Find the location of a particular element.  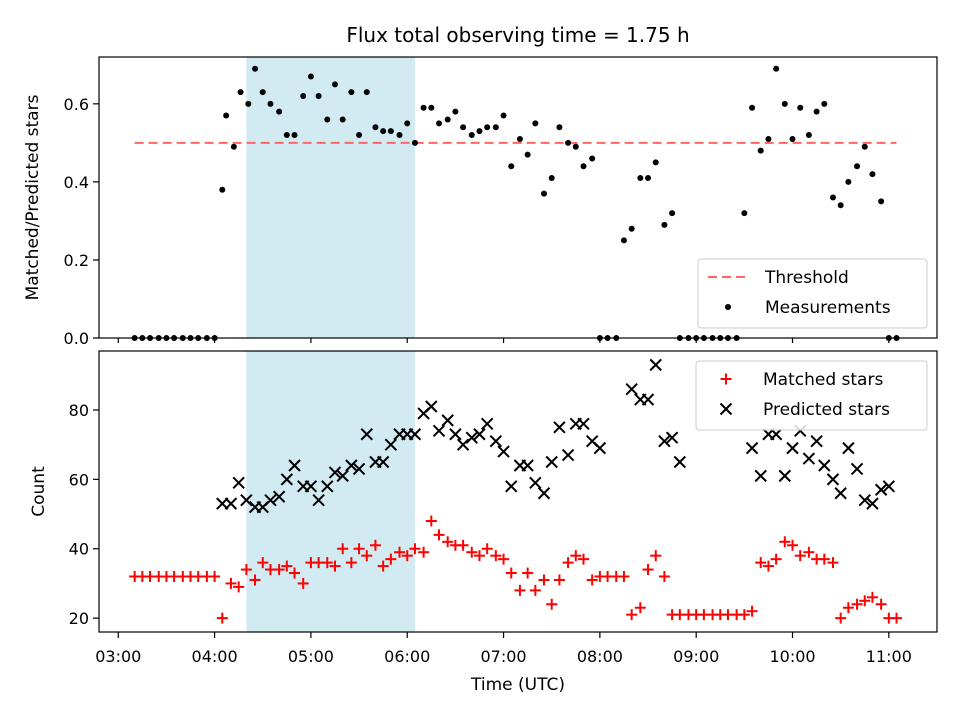

top-legend: Threshold Measurements is located at coordinates (812, 293).